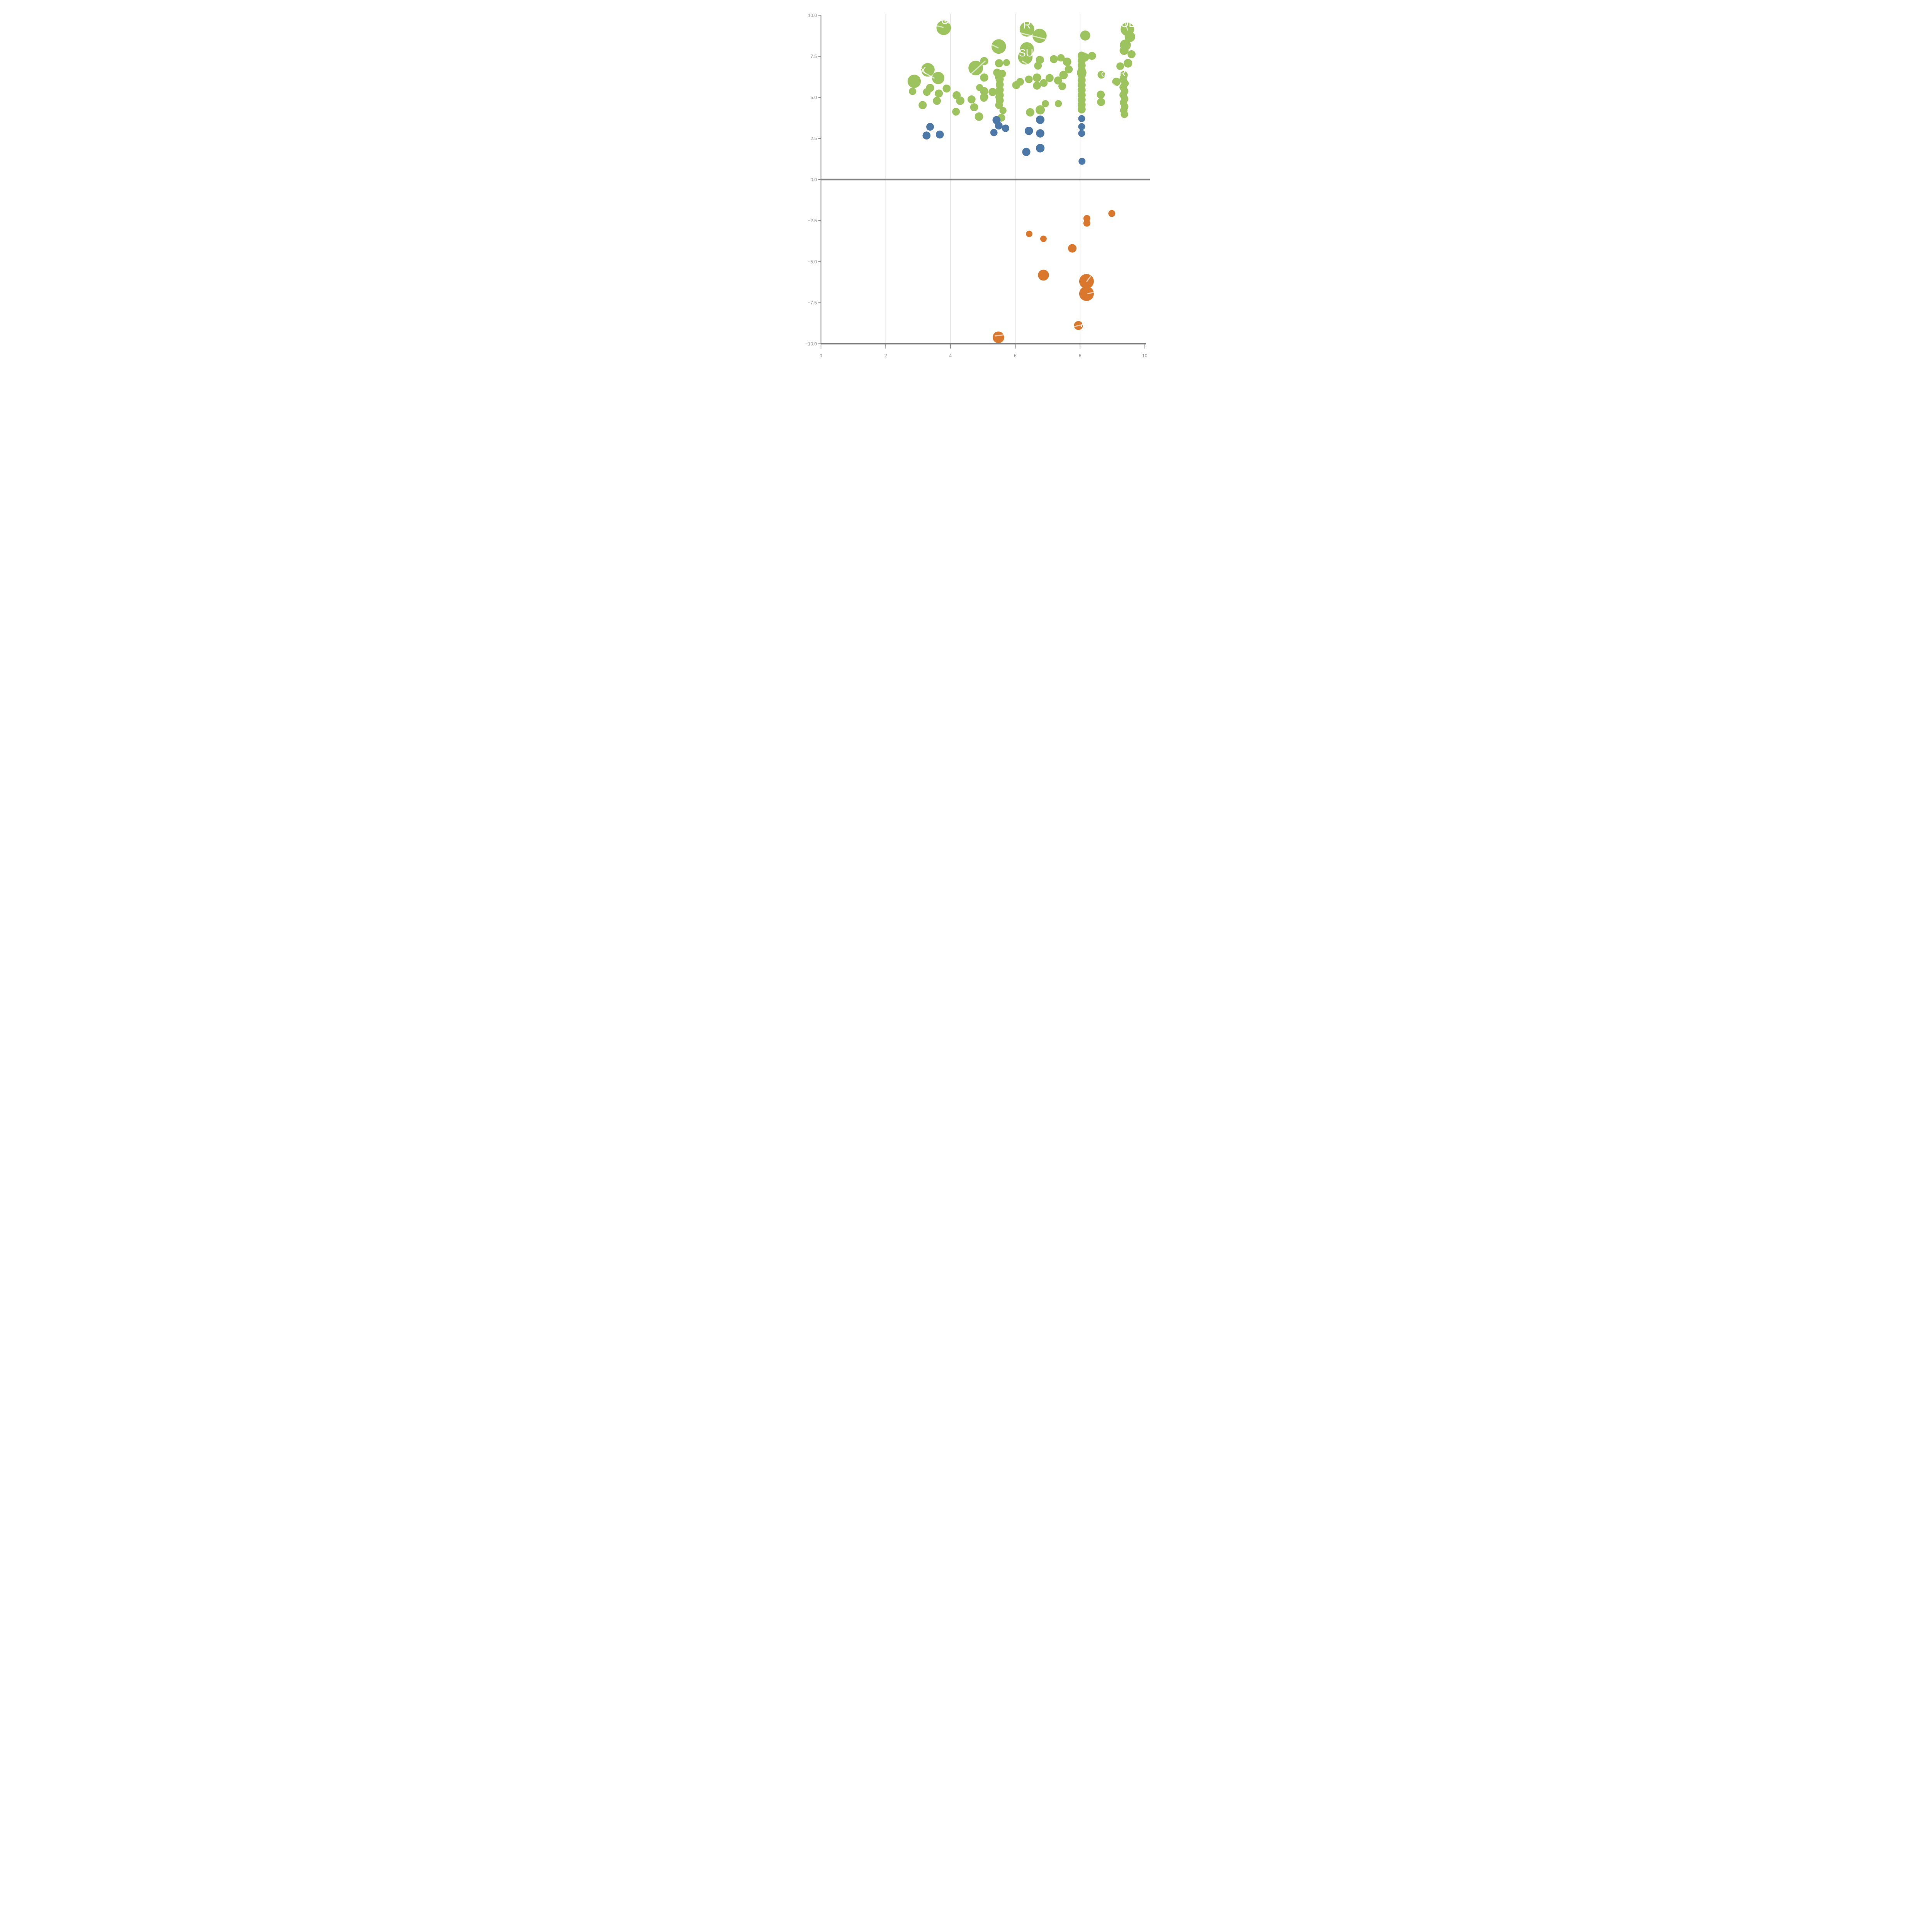  I want to click on y-tick-label: −10.0, so click(811, 344).